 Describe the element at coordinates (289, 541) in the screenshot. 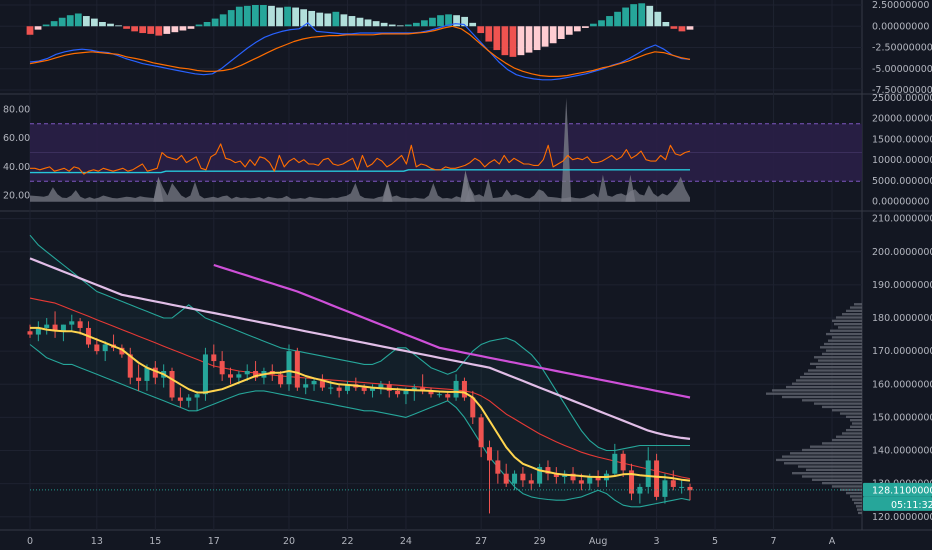

I see `time-tick-label: 20` at that location.